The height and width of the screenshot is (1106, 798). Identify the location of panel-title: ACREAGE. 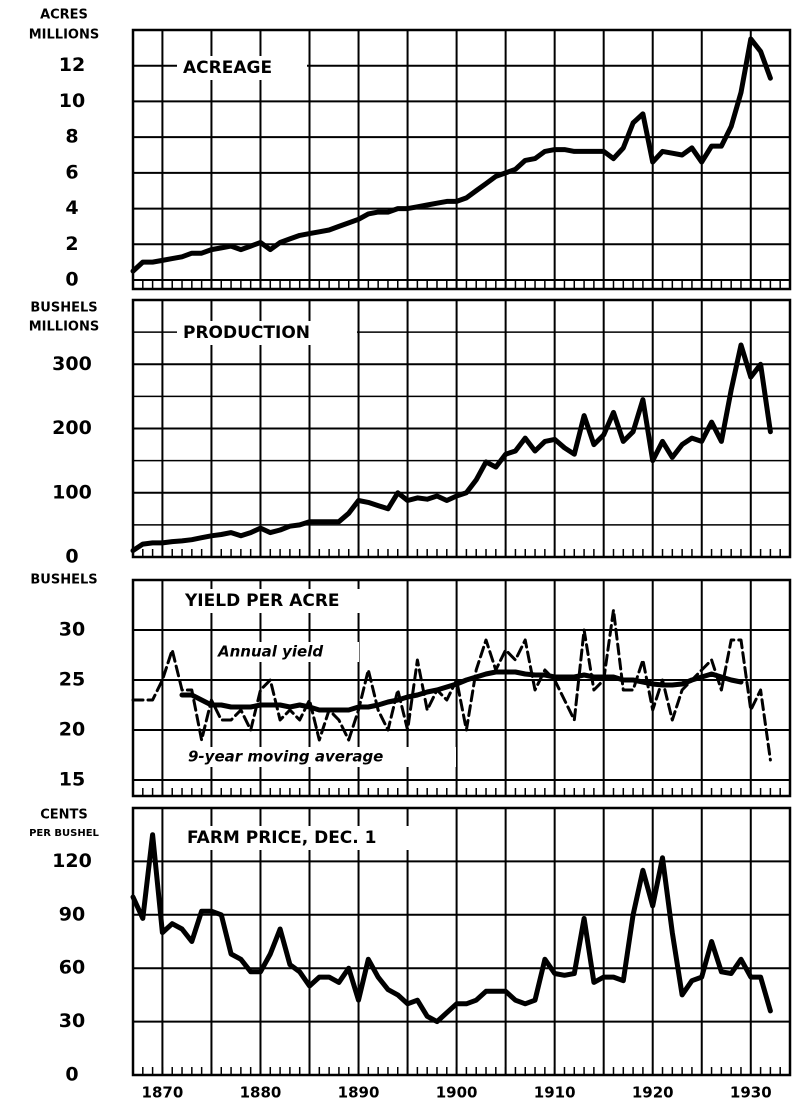
(227, 68).